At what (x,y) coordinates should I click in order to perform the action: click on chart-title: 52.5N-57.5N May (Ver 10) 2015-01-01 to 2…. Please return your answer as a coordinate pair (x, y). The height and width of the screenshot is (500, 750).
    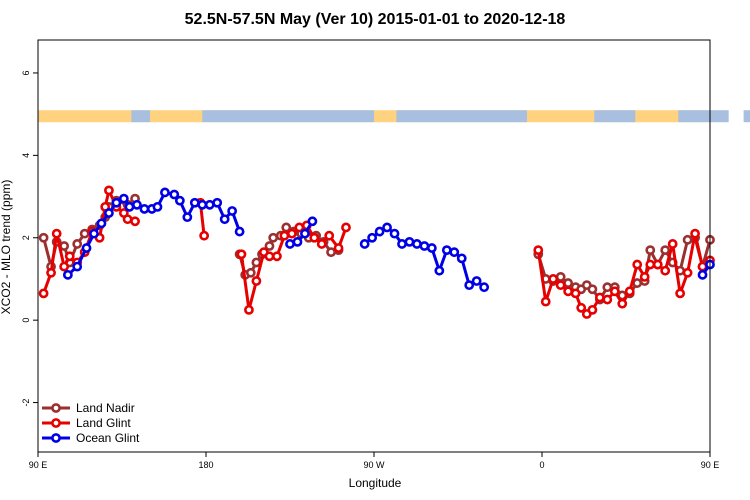
    Looking at the image, I should click on (375, 19).